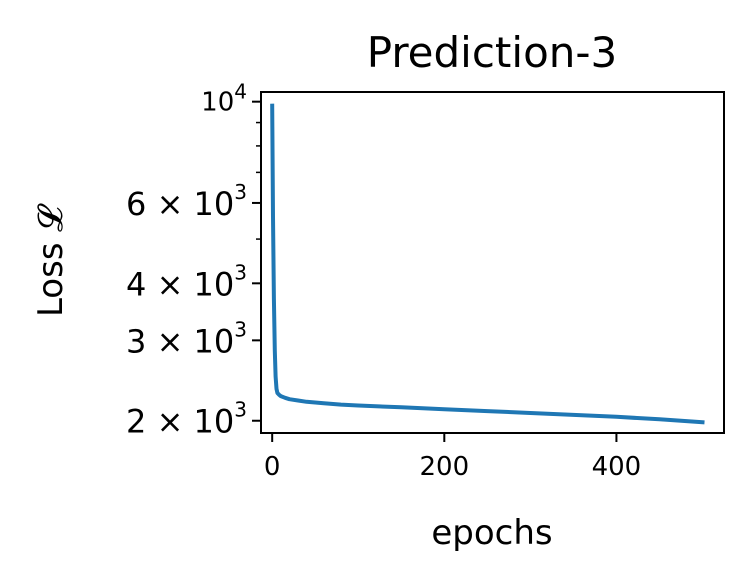 This screenshot has width=755, height=583. What do you see at coordinates (51, 260) in the screenshot?
I see `y-axis-label: Loss 𝓛` at bounding box center [51, 260].